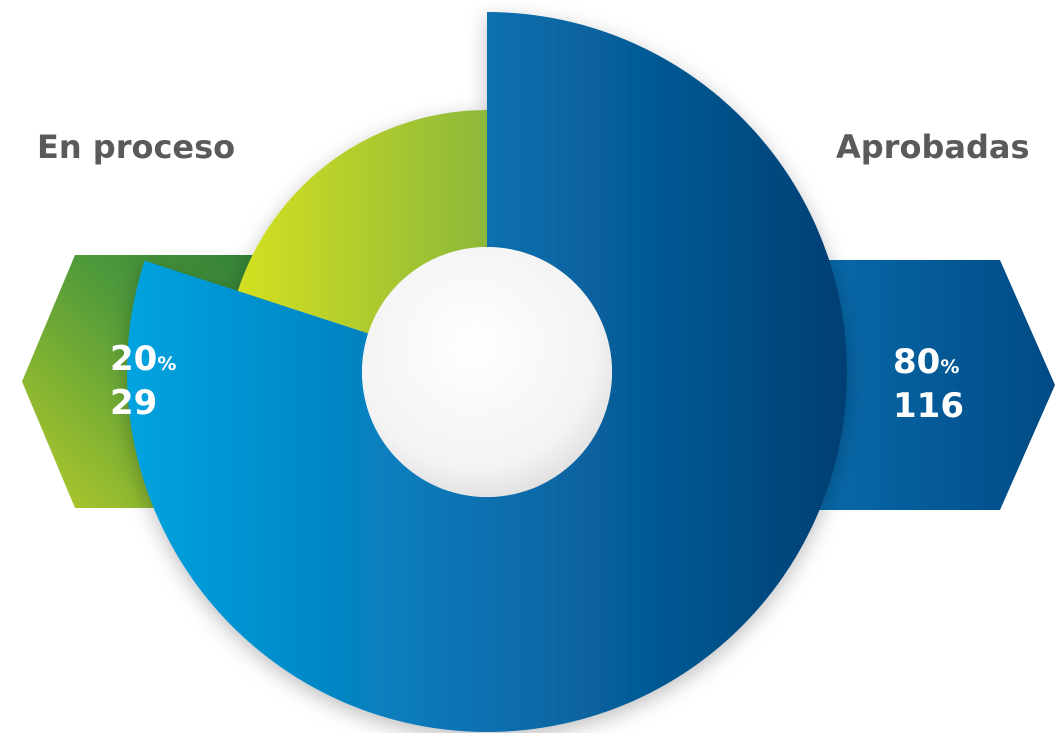  I want to click on slice-en-proceso, so click(362, 222).